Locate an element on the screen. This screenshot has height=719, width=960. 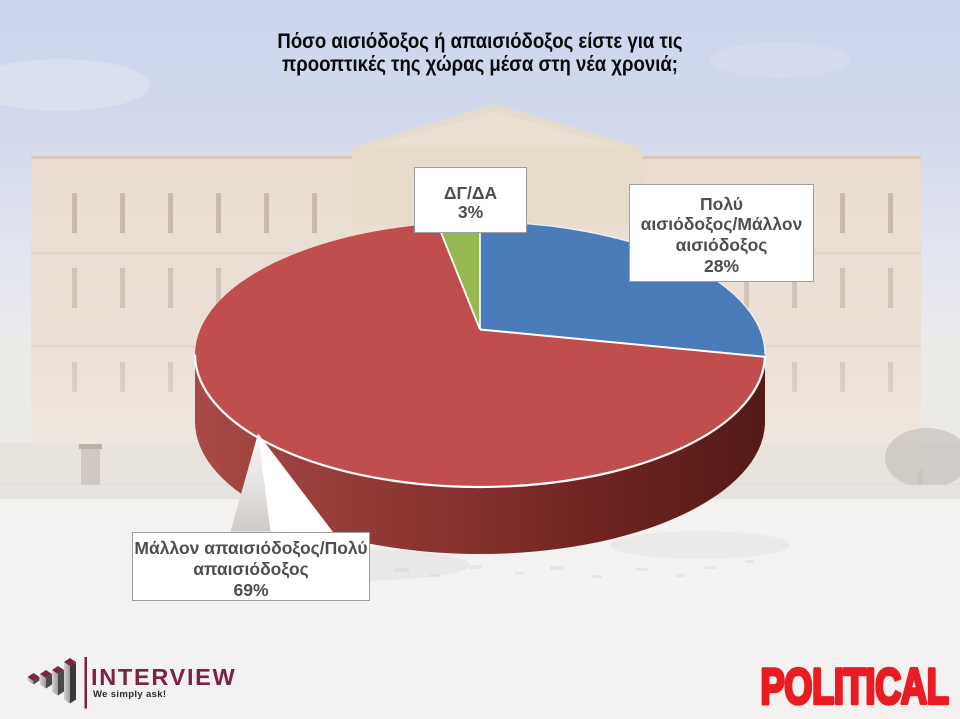
svg-text: POLITICAL is located at coordinates (855, 687).